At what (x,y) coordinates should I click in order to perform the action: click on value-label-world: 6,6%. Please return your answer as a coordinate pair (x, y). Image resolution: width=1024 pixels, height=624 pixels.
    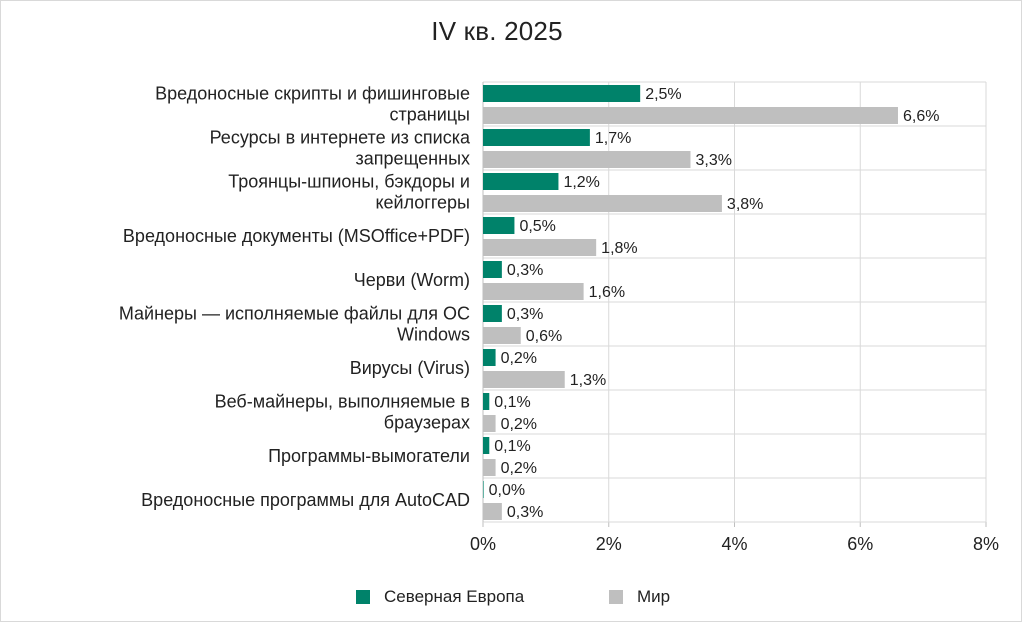
    Looking at the image, I should click on (921, 116).